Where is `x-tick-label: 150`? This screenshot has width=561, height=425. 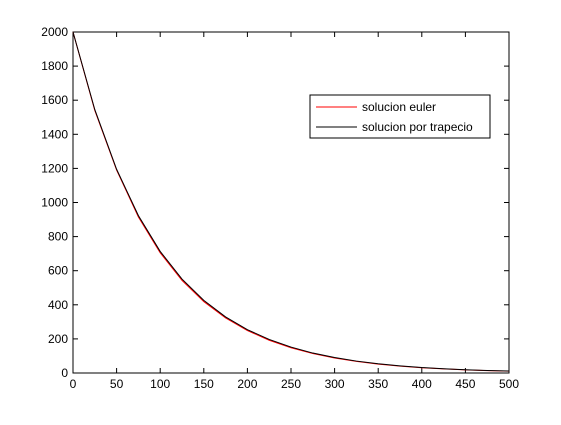 x-tick-label: 150 is located at coordinates (204, 384).